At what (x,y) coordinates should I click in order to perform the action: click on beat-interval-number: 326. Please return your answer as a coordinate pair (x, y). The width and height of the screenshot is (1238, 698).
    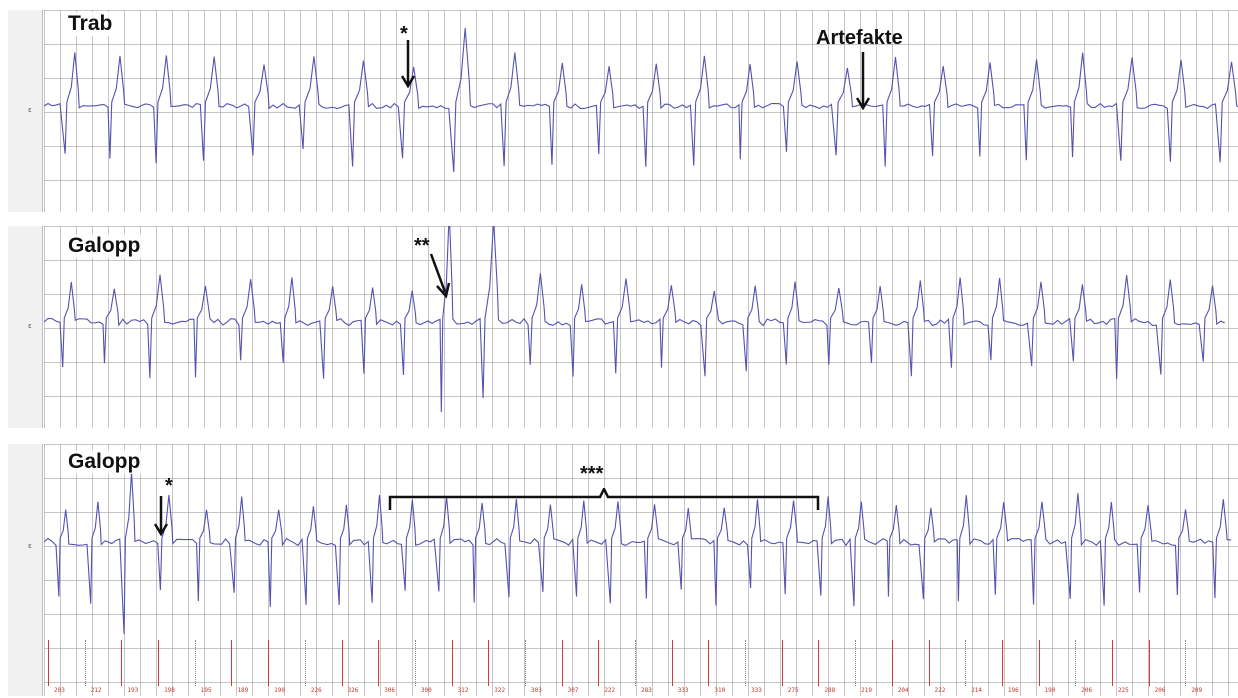
    Looking at the image, I should click on (353, 690).